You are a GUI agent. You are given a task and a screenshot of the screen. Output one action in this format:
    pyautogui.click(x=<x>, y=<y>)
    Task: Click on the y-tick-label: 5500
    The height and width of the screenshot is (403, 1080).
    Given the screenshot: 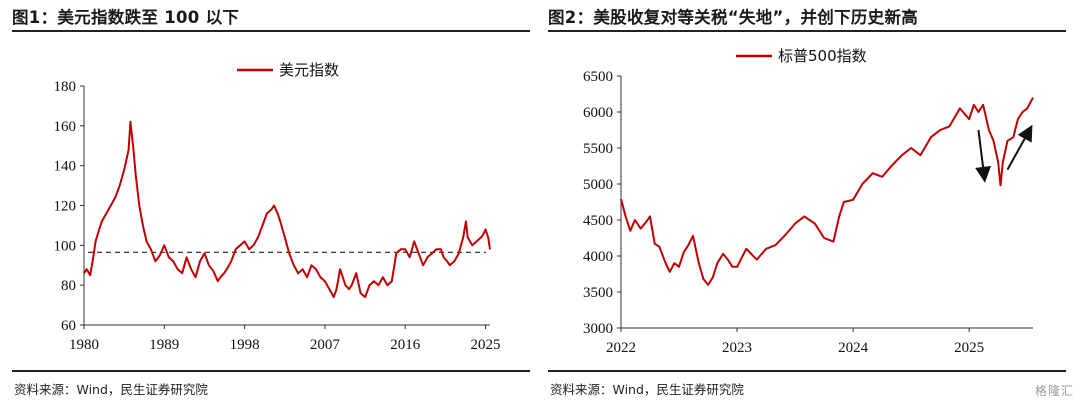 What is the action you would take?
    pyautogui.click(x=598, y=149)
    